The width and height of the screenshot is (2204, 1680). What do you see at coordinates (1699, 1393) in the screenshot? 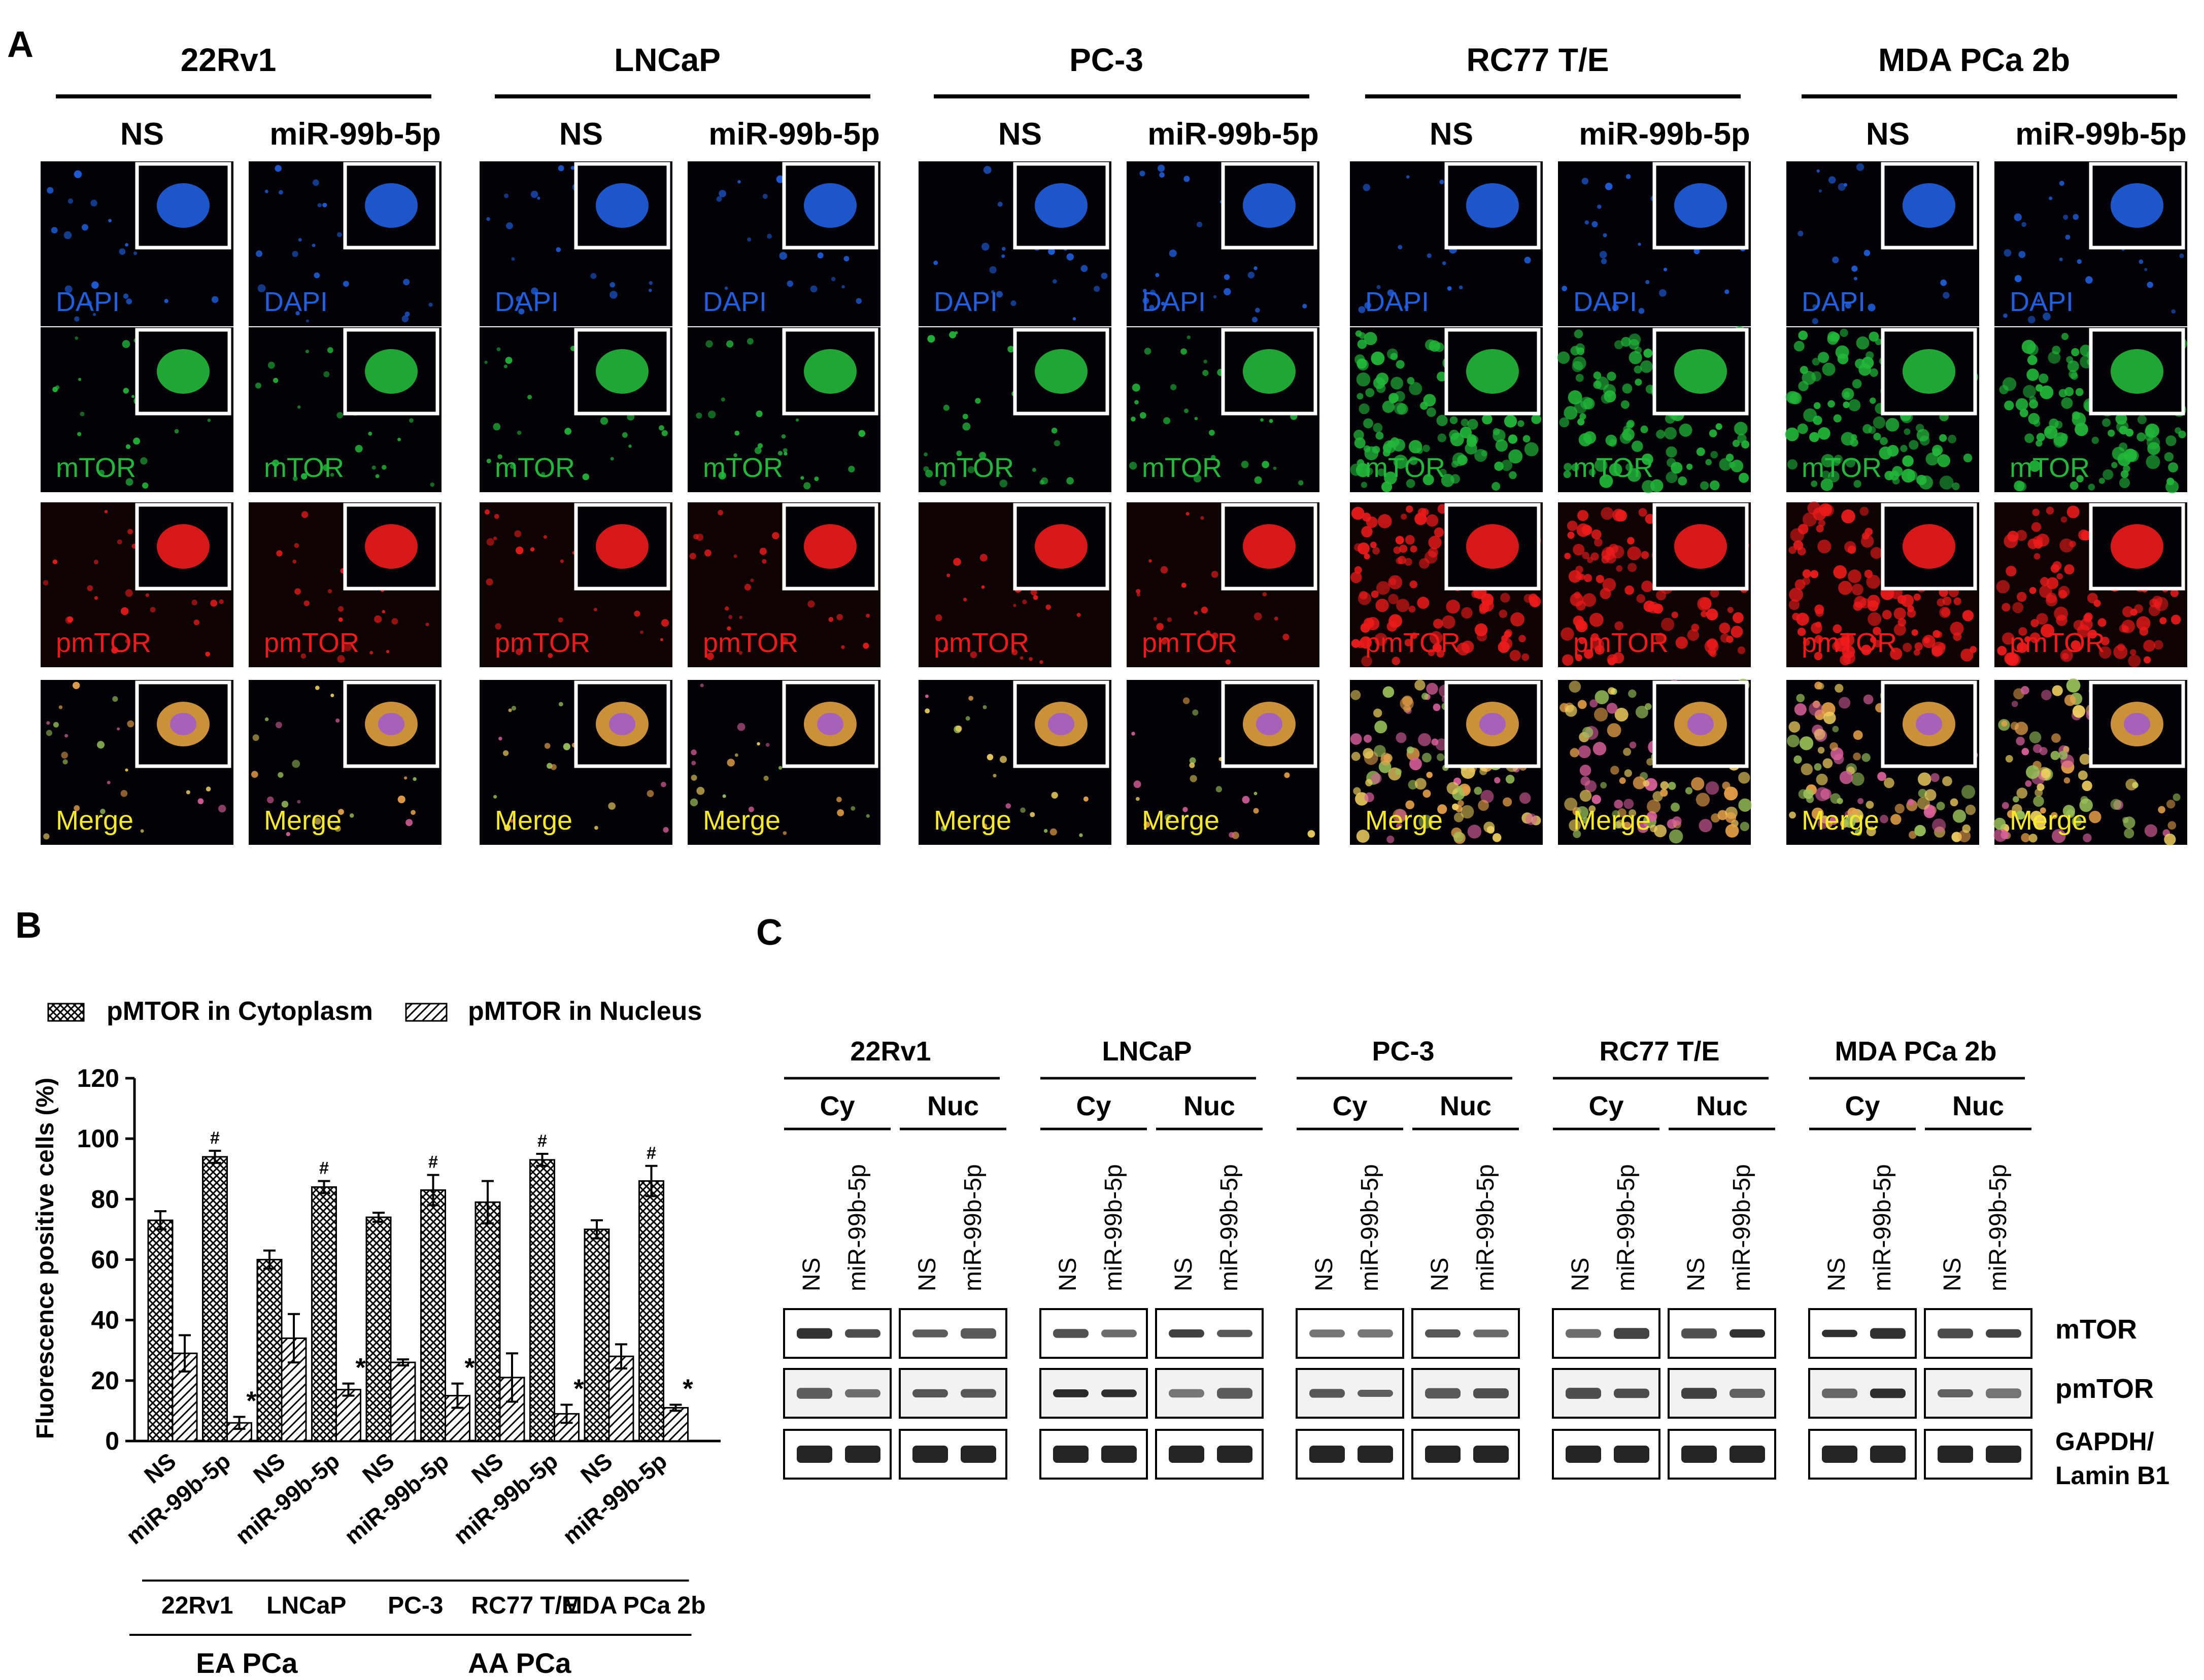
I see `blot-band` at bounding box center [1699, 1393].